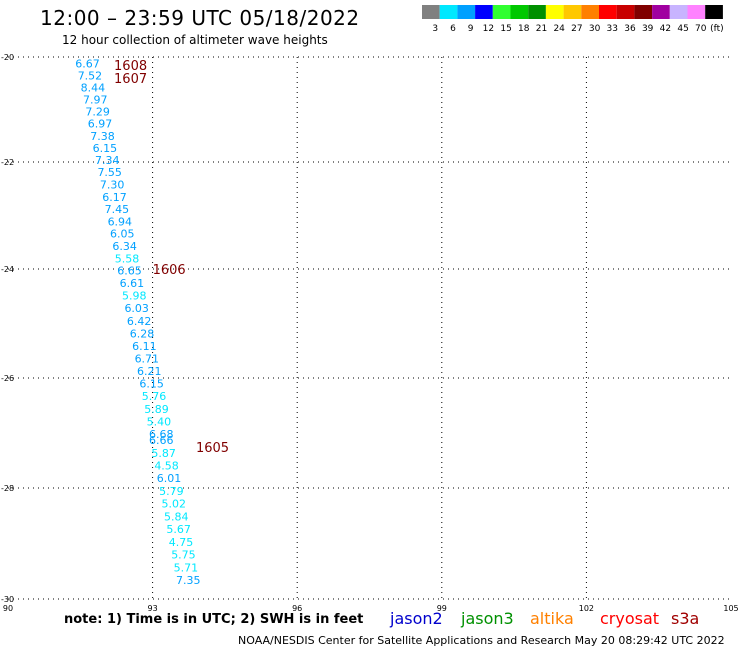 The image size is (740, 650). I want to click on swh-point-label: 5.98, so click(134, 296).